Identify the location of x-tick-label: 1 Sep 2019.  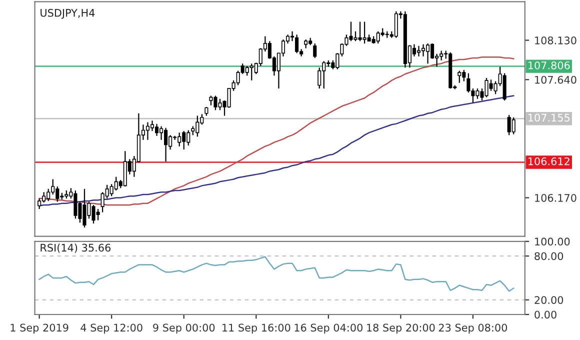
(39, 329).